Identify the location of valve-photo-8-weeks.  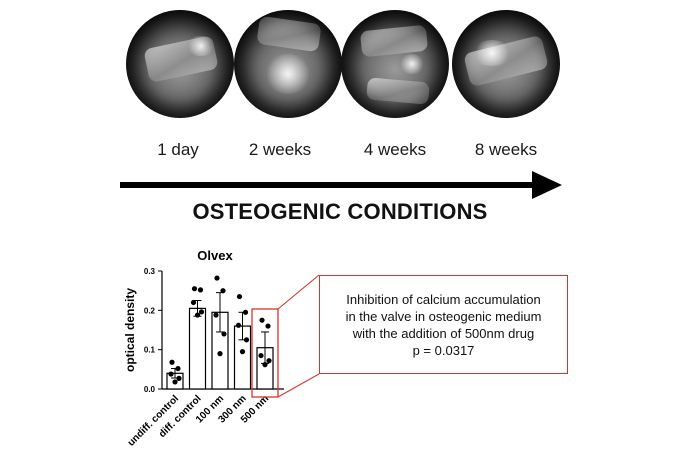
(506, 64).